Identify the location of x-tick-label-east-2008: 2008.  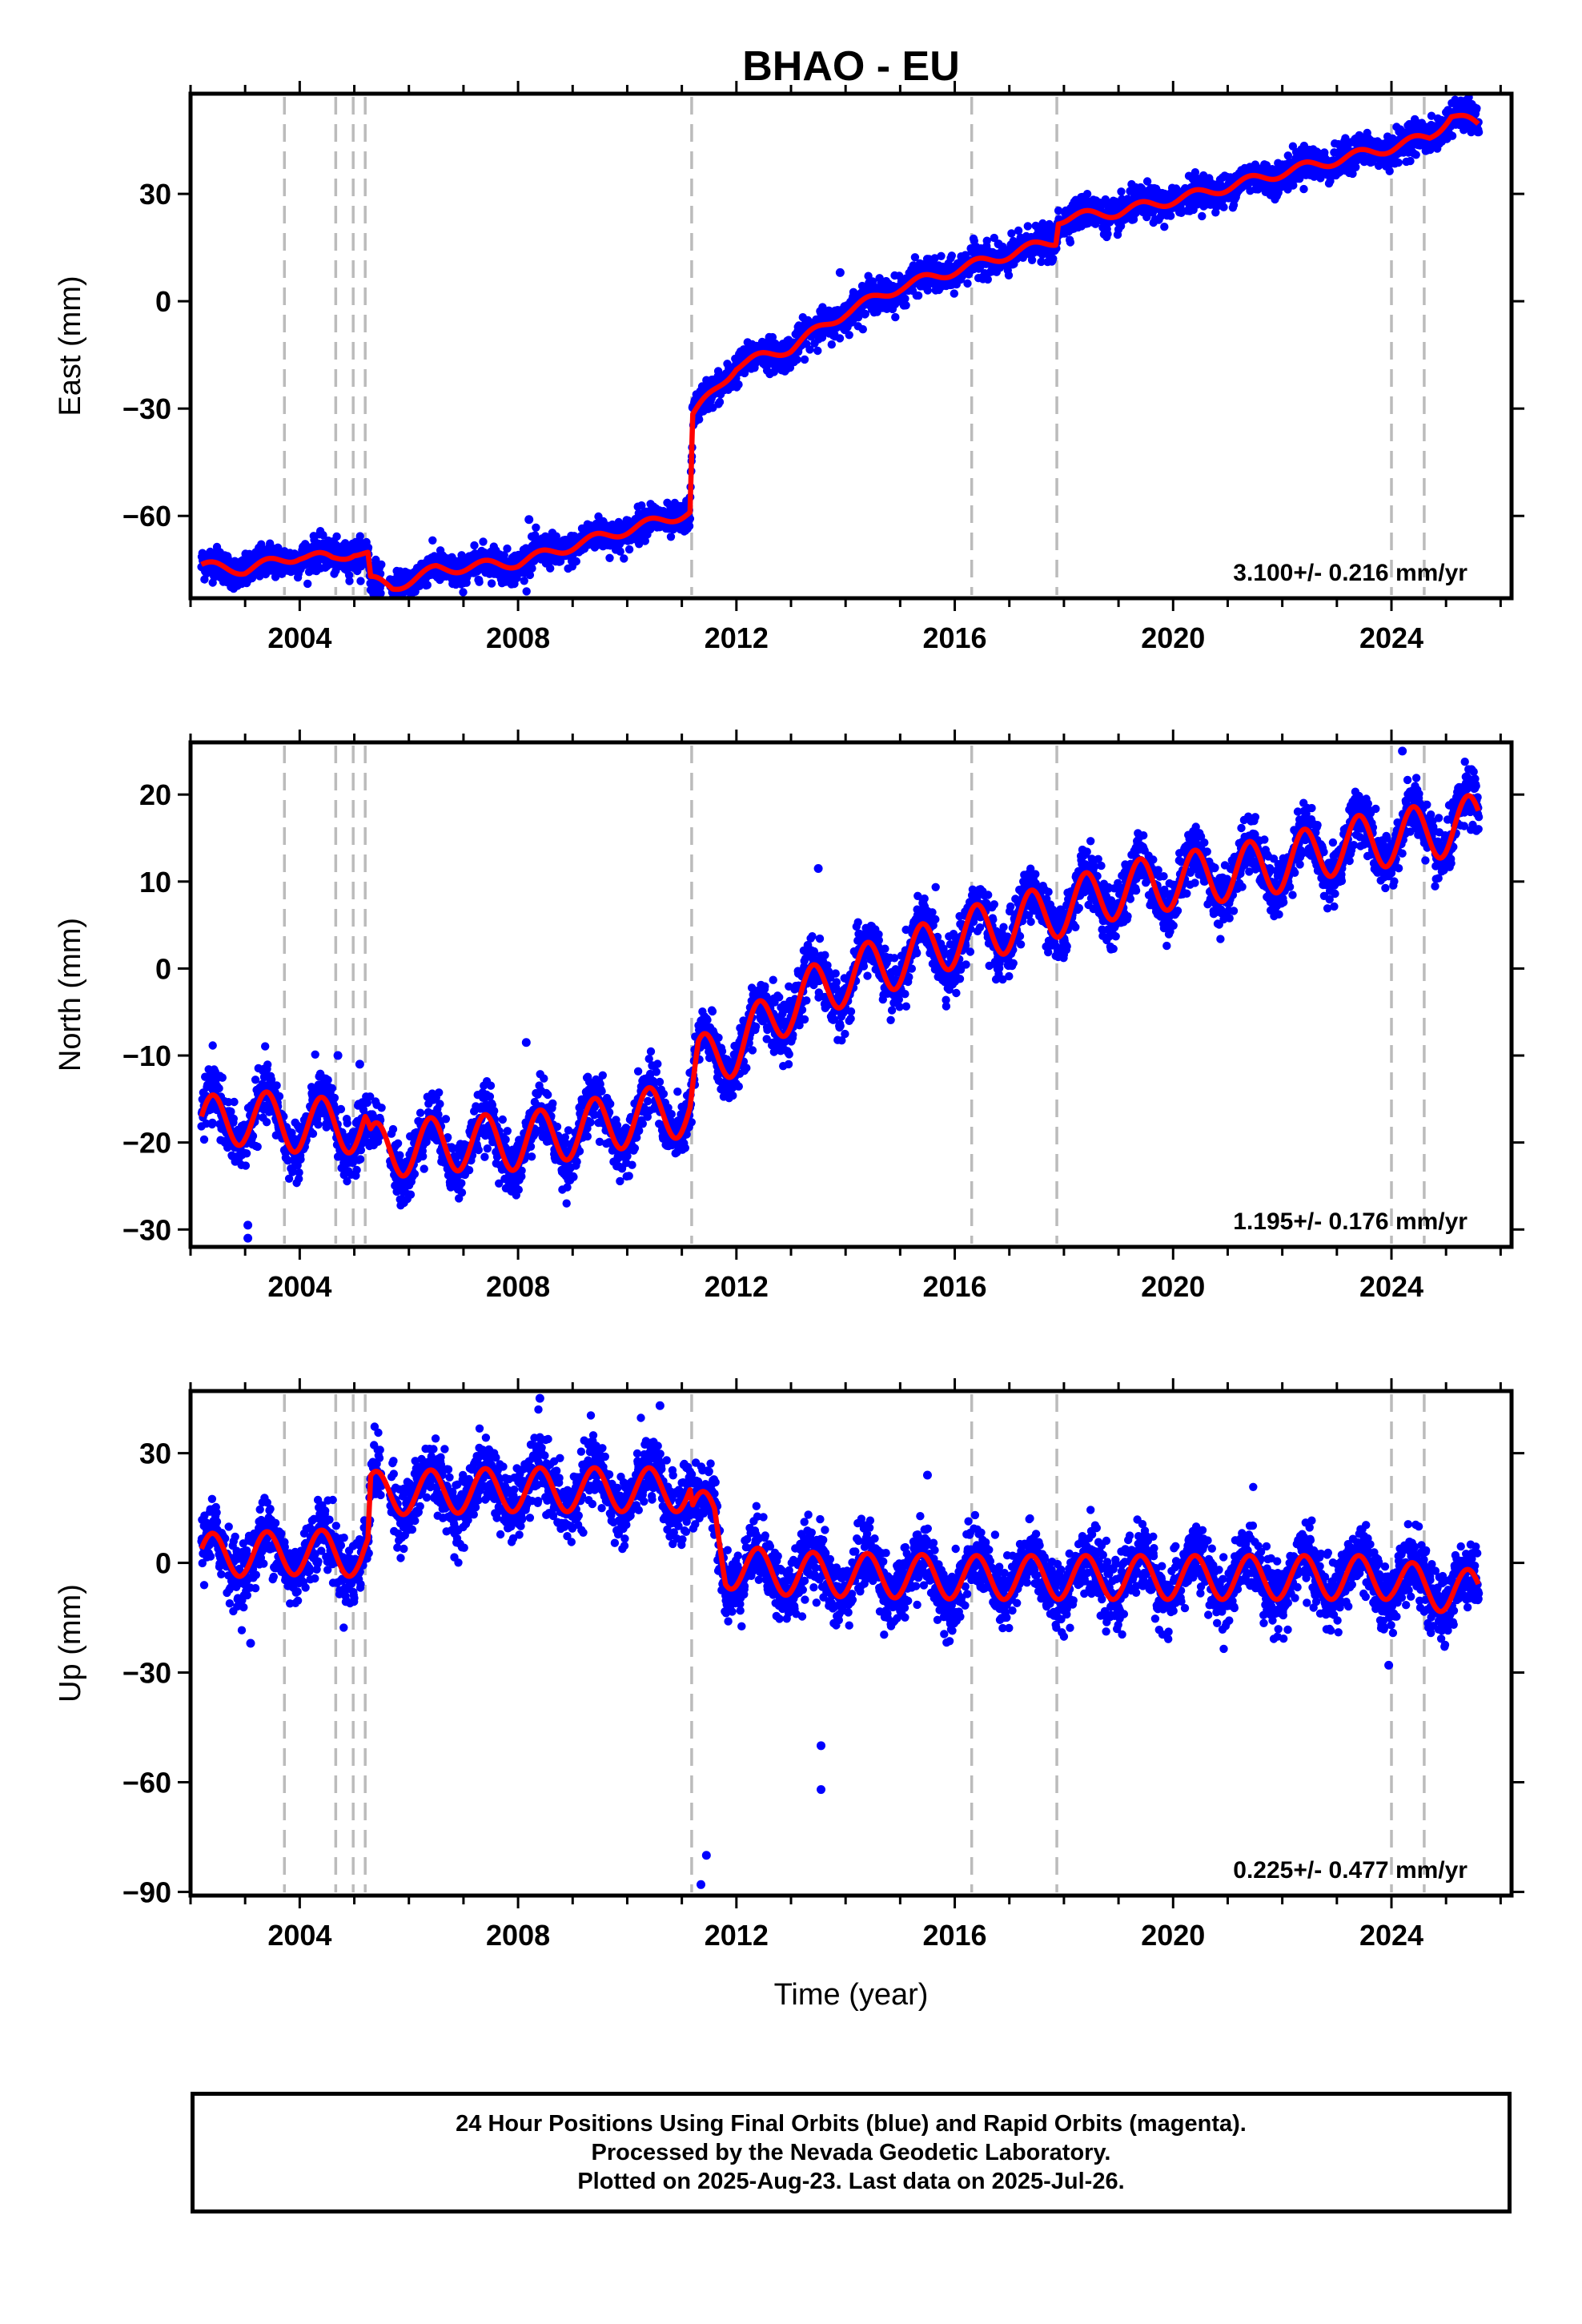
(518, 637).